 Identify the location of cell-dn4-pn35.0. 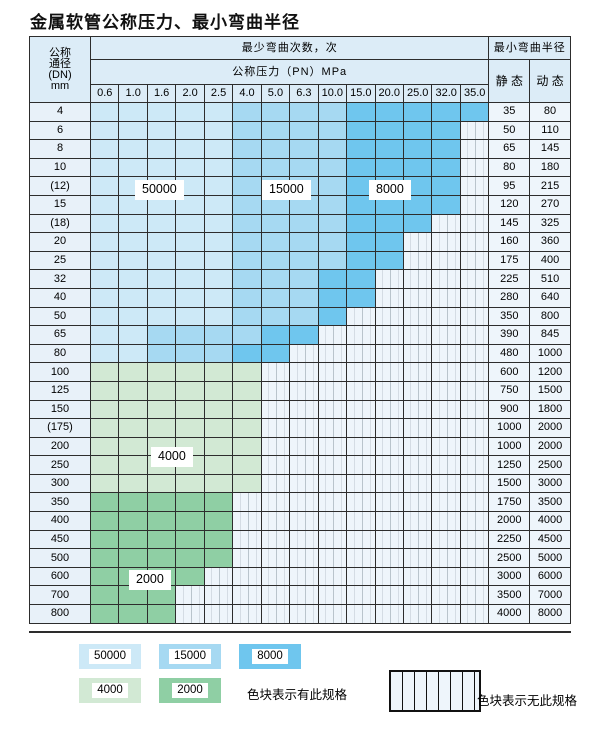
(474, 112).